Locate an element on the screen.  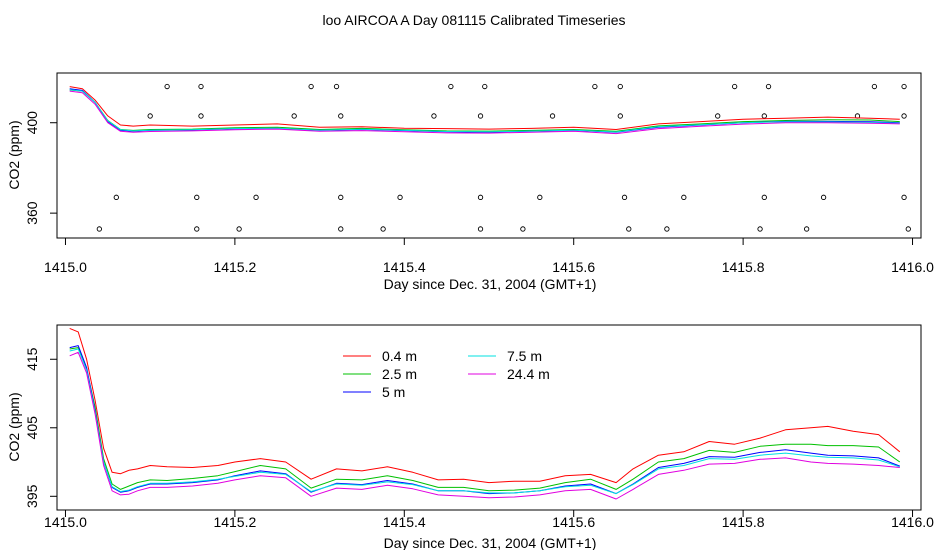
top-x-tick-label: 1415.8 is located at coordinates (743, 267).